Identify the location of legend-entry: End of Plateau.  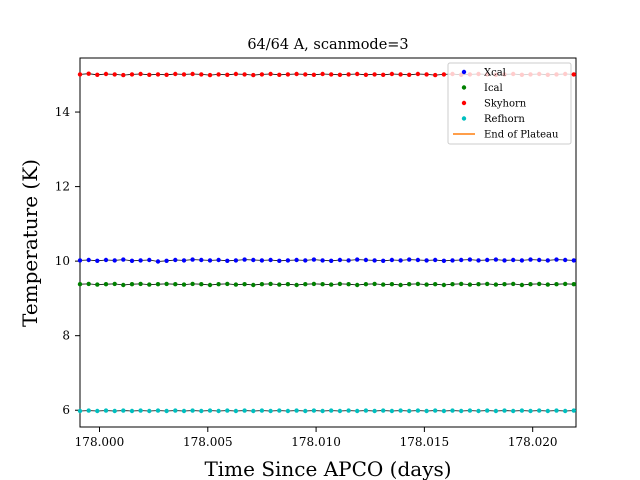
(506, 135).